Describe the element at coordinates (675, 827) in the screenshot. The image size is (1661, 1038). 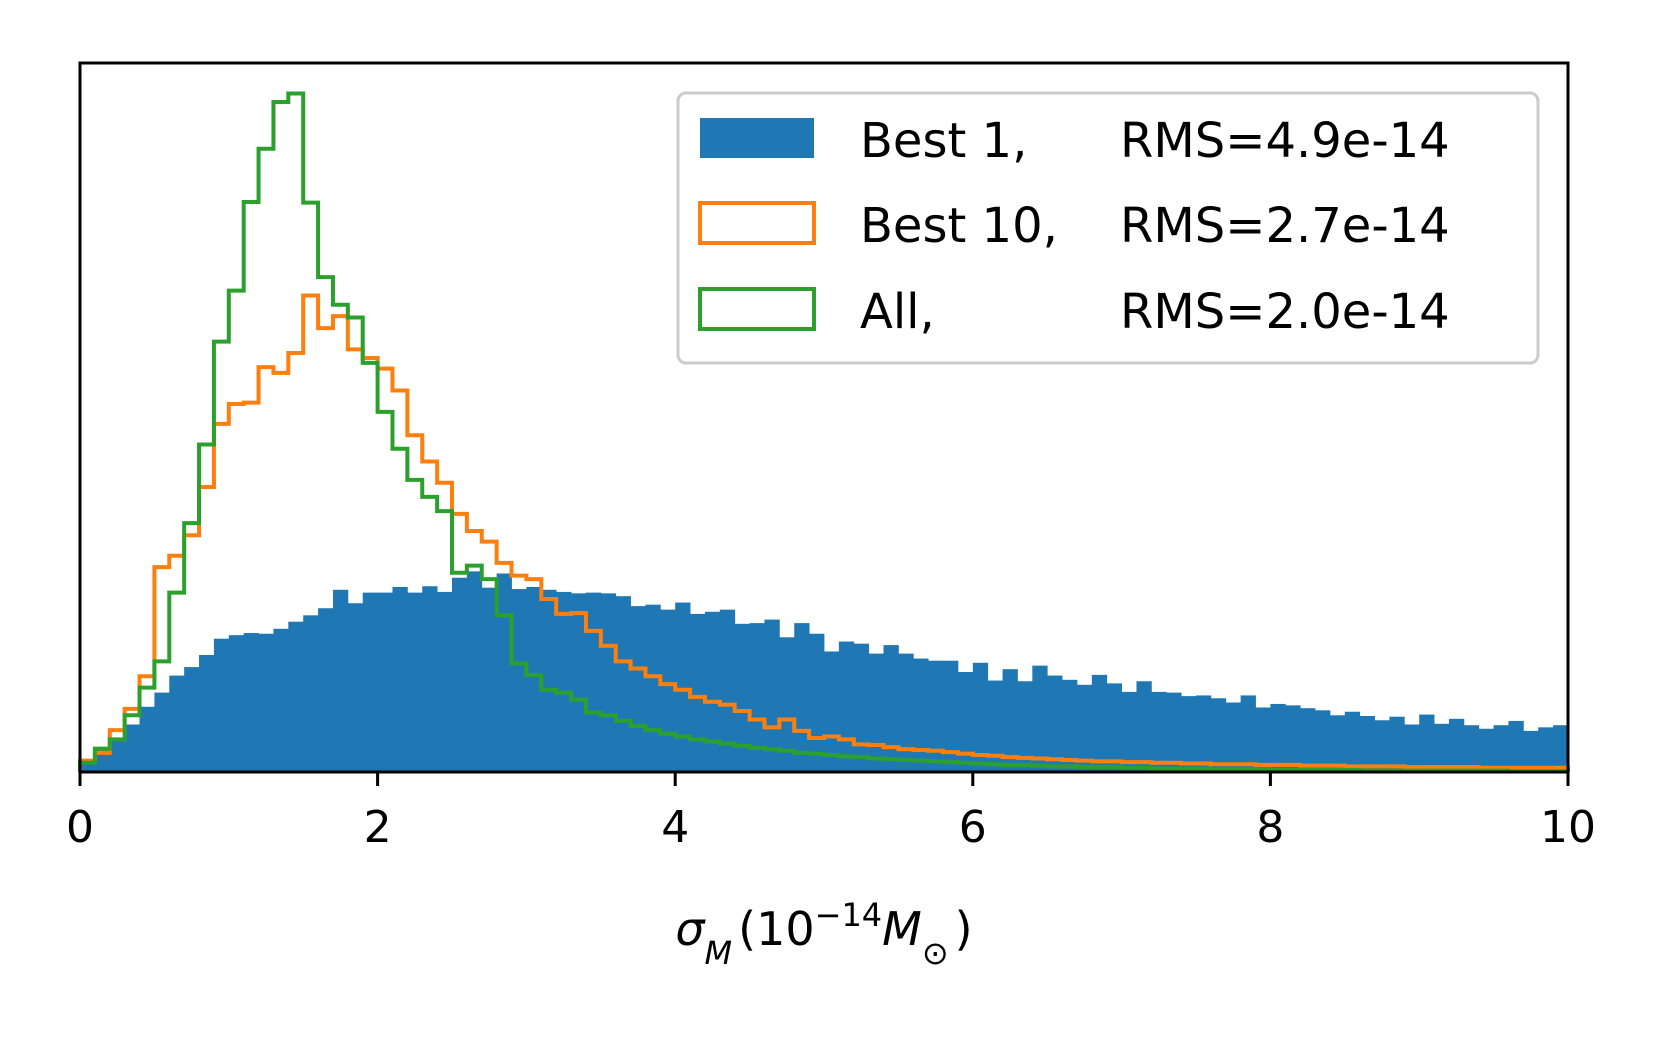
I see `x-tick-label: 4` at that location.